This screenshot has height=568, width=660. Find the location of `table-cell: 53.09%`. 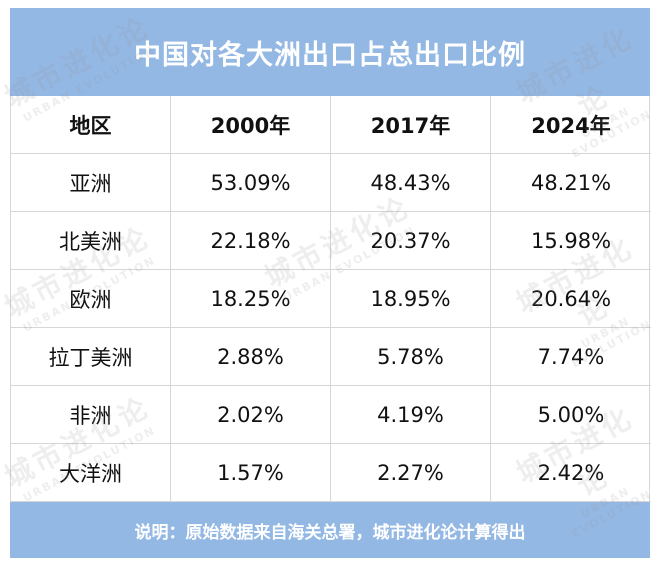

table-cell: 53.09% is located at coordinates (251, 183).